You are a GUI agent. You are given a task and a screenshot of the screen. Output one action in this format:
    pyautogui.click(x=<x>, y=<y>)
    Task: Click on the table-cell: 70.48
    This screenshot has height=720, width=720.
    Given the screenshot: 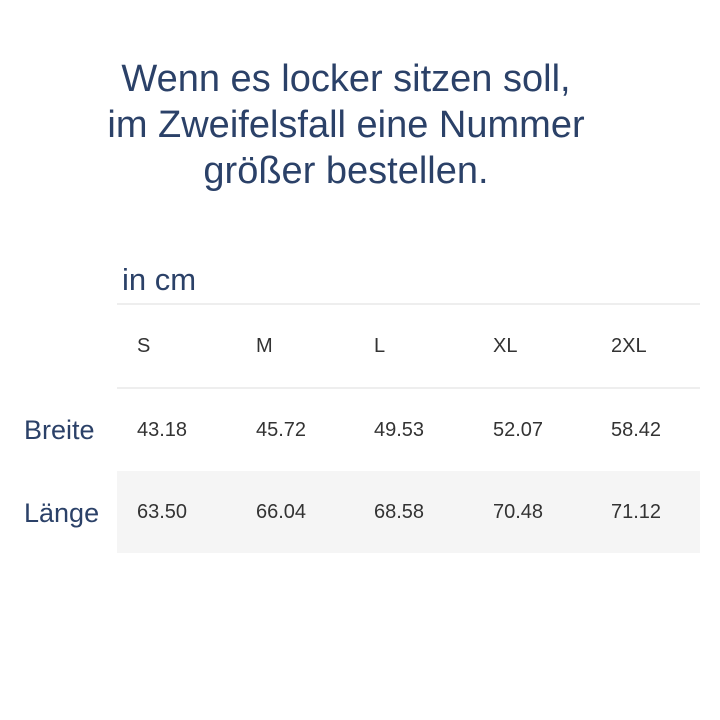 What is the action you would take?
    pyautogui.click(x=518, y=512)
    